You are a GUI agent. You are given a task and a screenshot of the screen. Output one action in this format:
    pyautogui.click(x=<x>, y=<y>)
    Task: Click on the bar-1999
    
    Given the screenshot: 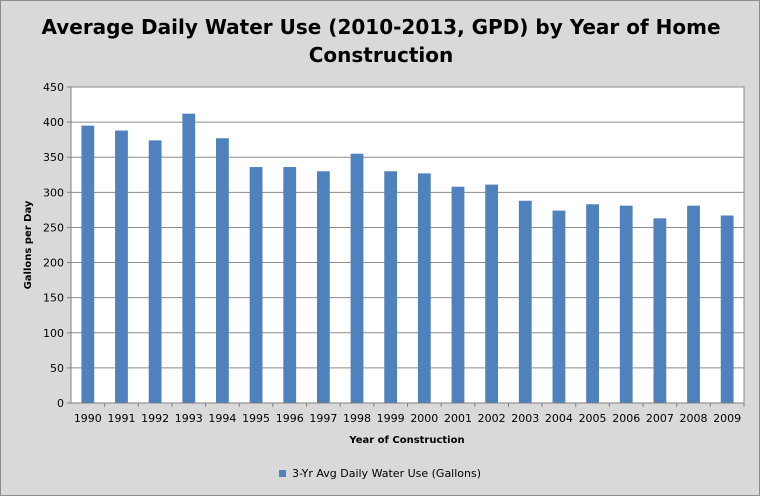 What is the action you would take?
    pyautogui.click(x=391, y=287)
    